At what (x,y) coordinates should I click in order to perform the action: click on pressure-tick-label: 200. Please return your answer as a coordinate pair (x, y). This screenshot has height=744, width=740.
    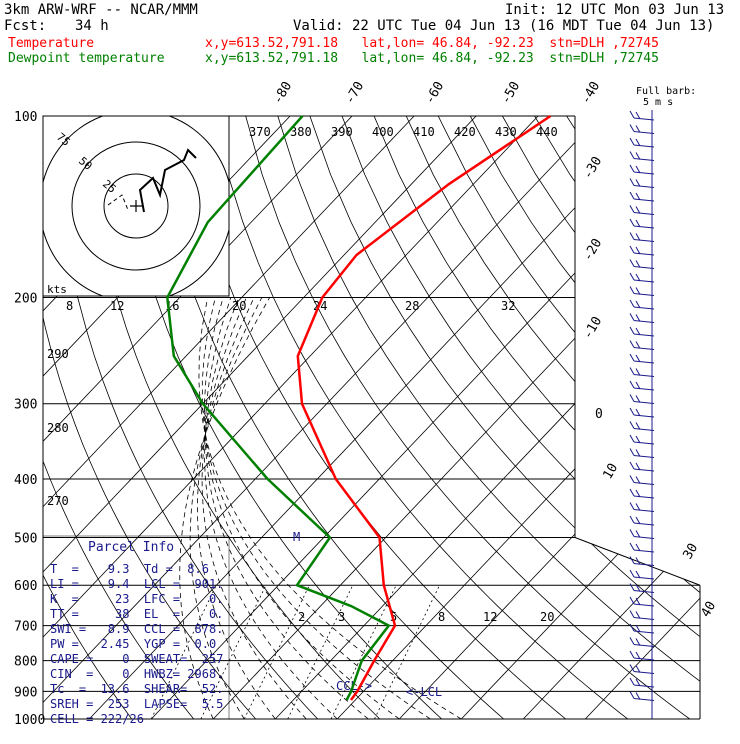
    Looking at the image, I should click on (25, 299).